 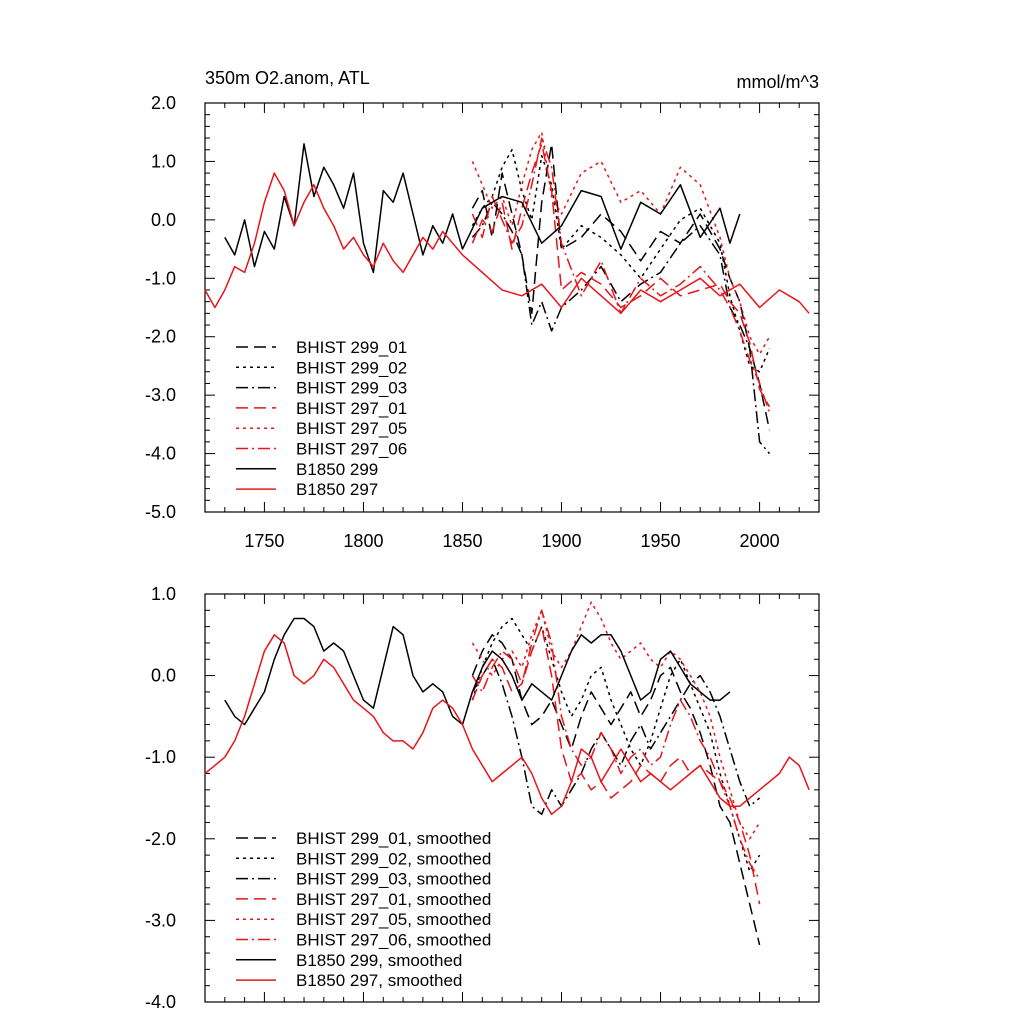 I want to click on legend-label: BHIST 297_06, smoothed, so click(x=393, y=940).